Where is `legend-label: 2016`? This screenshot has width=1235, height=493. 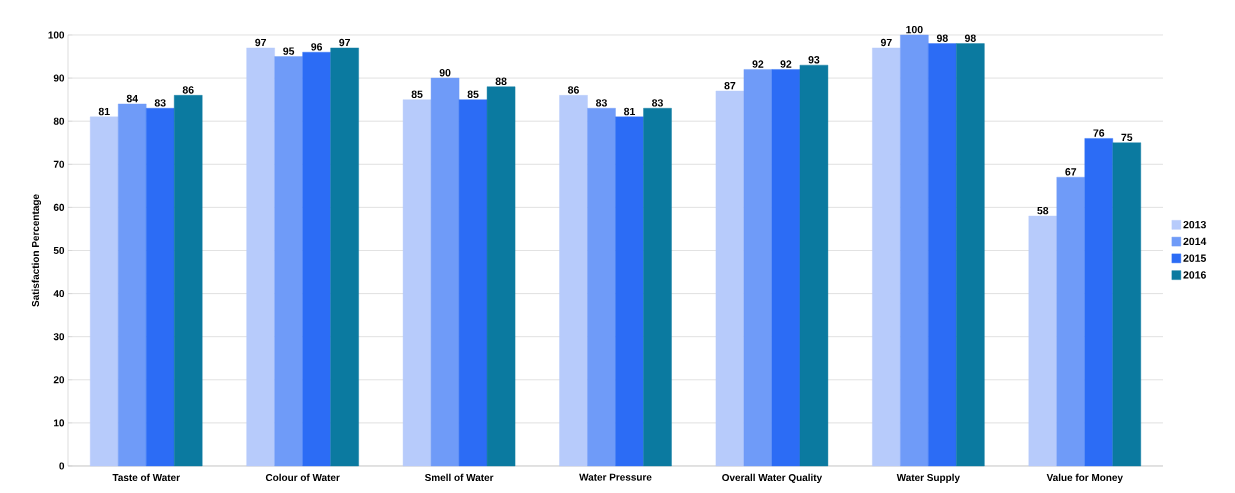 legend-label: 2016 is located at coordinates (1194, 275).